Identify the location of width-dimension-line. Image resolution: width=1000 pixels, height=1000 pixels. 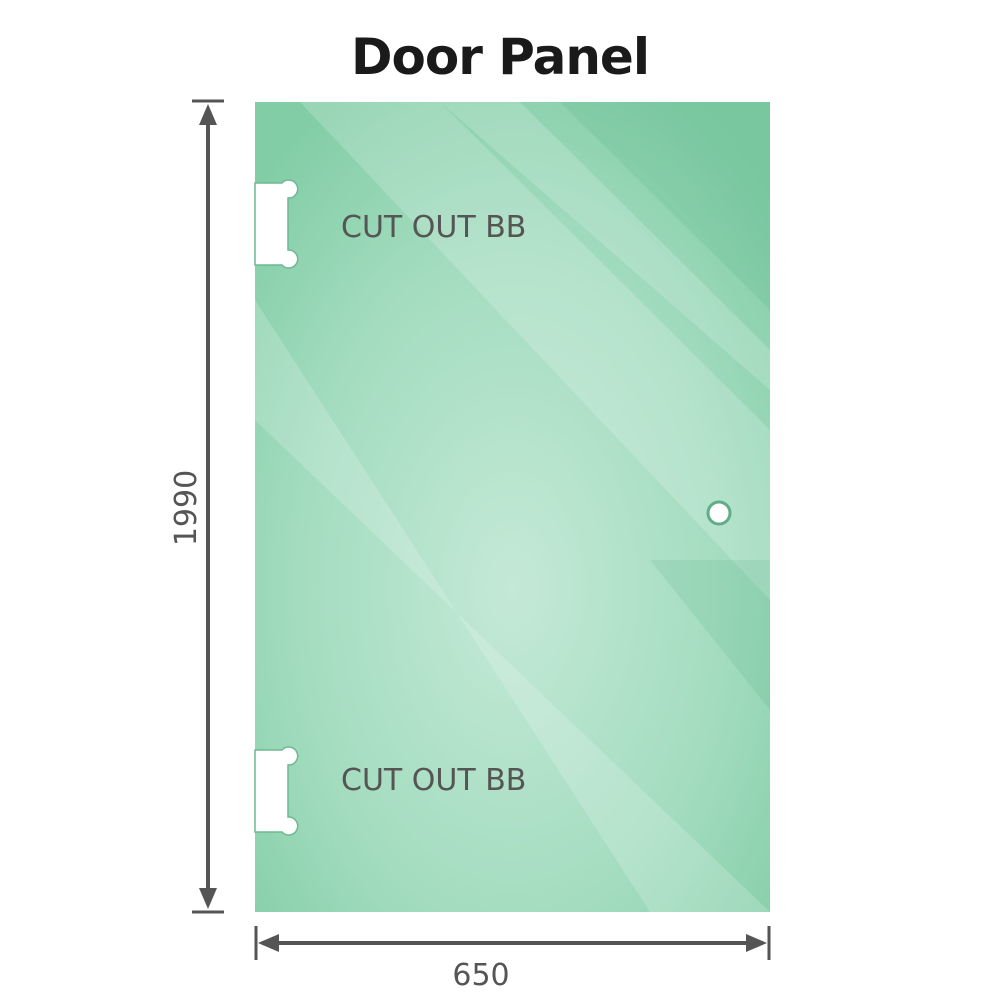
(512, 943).